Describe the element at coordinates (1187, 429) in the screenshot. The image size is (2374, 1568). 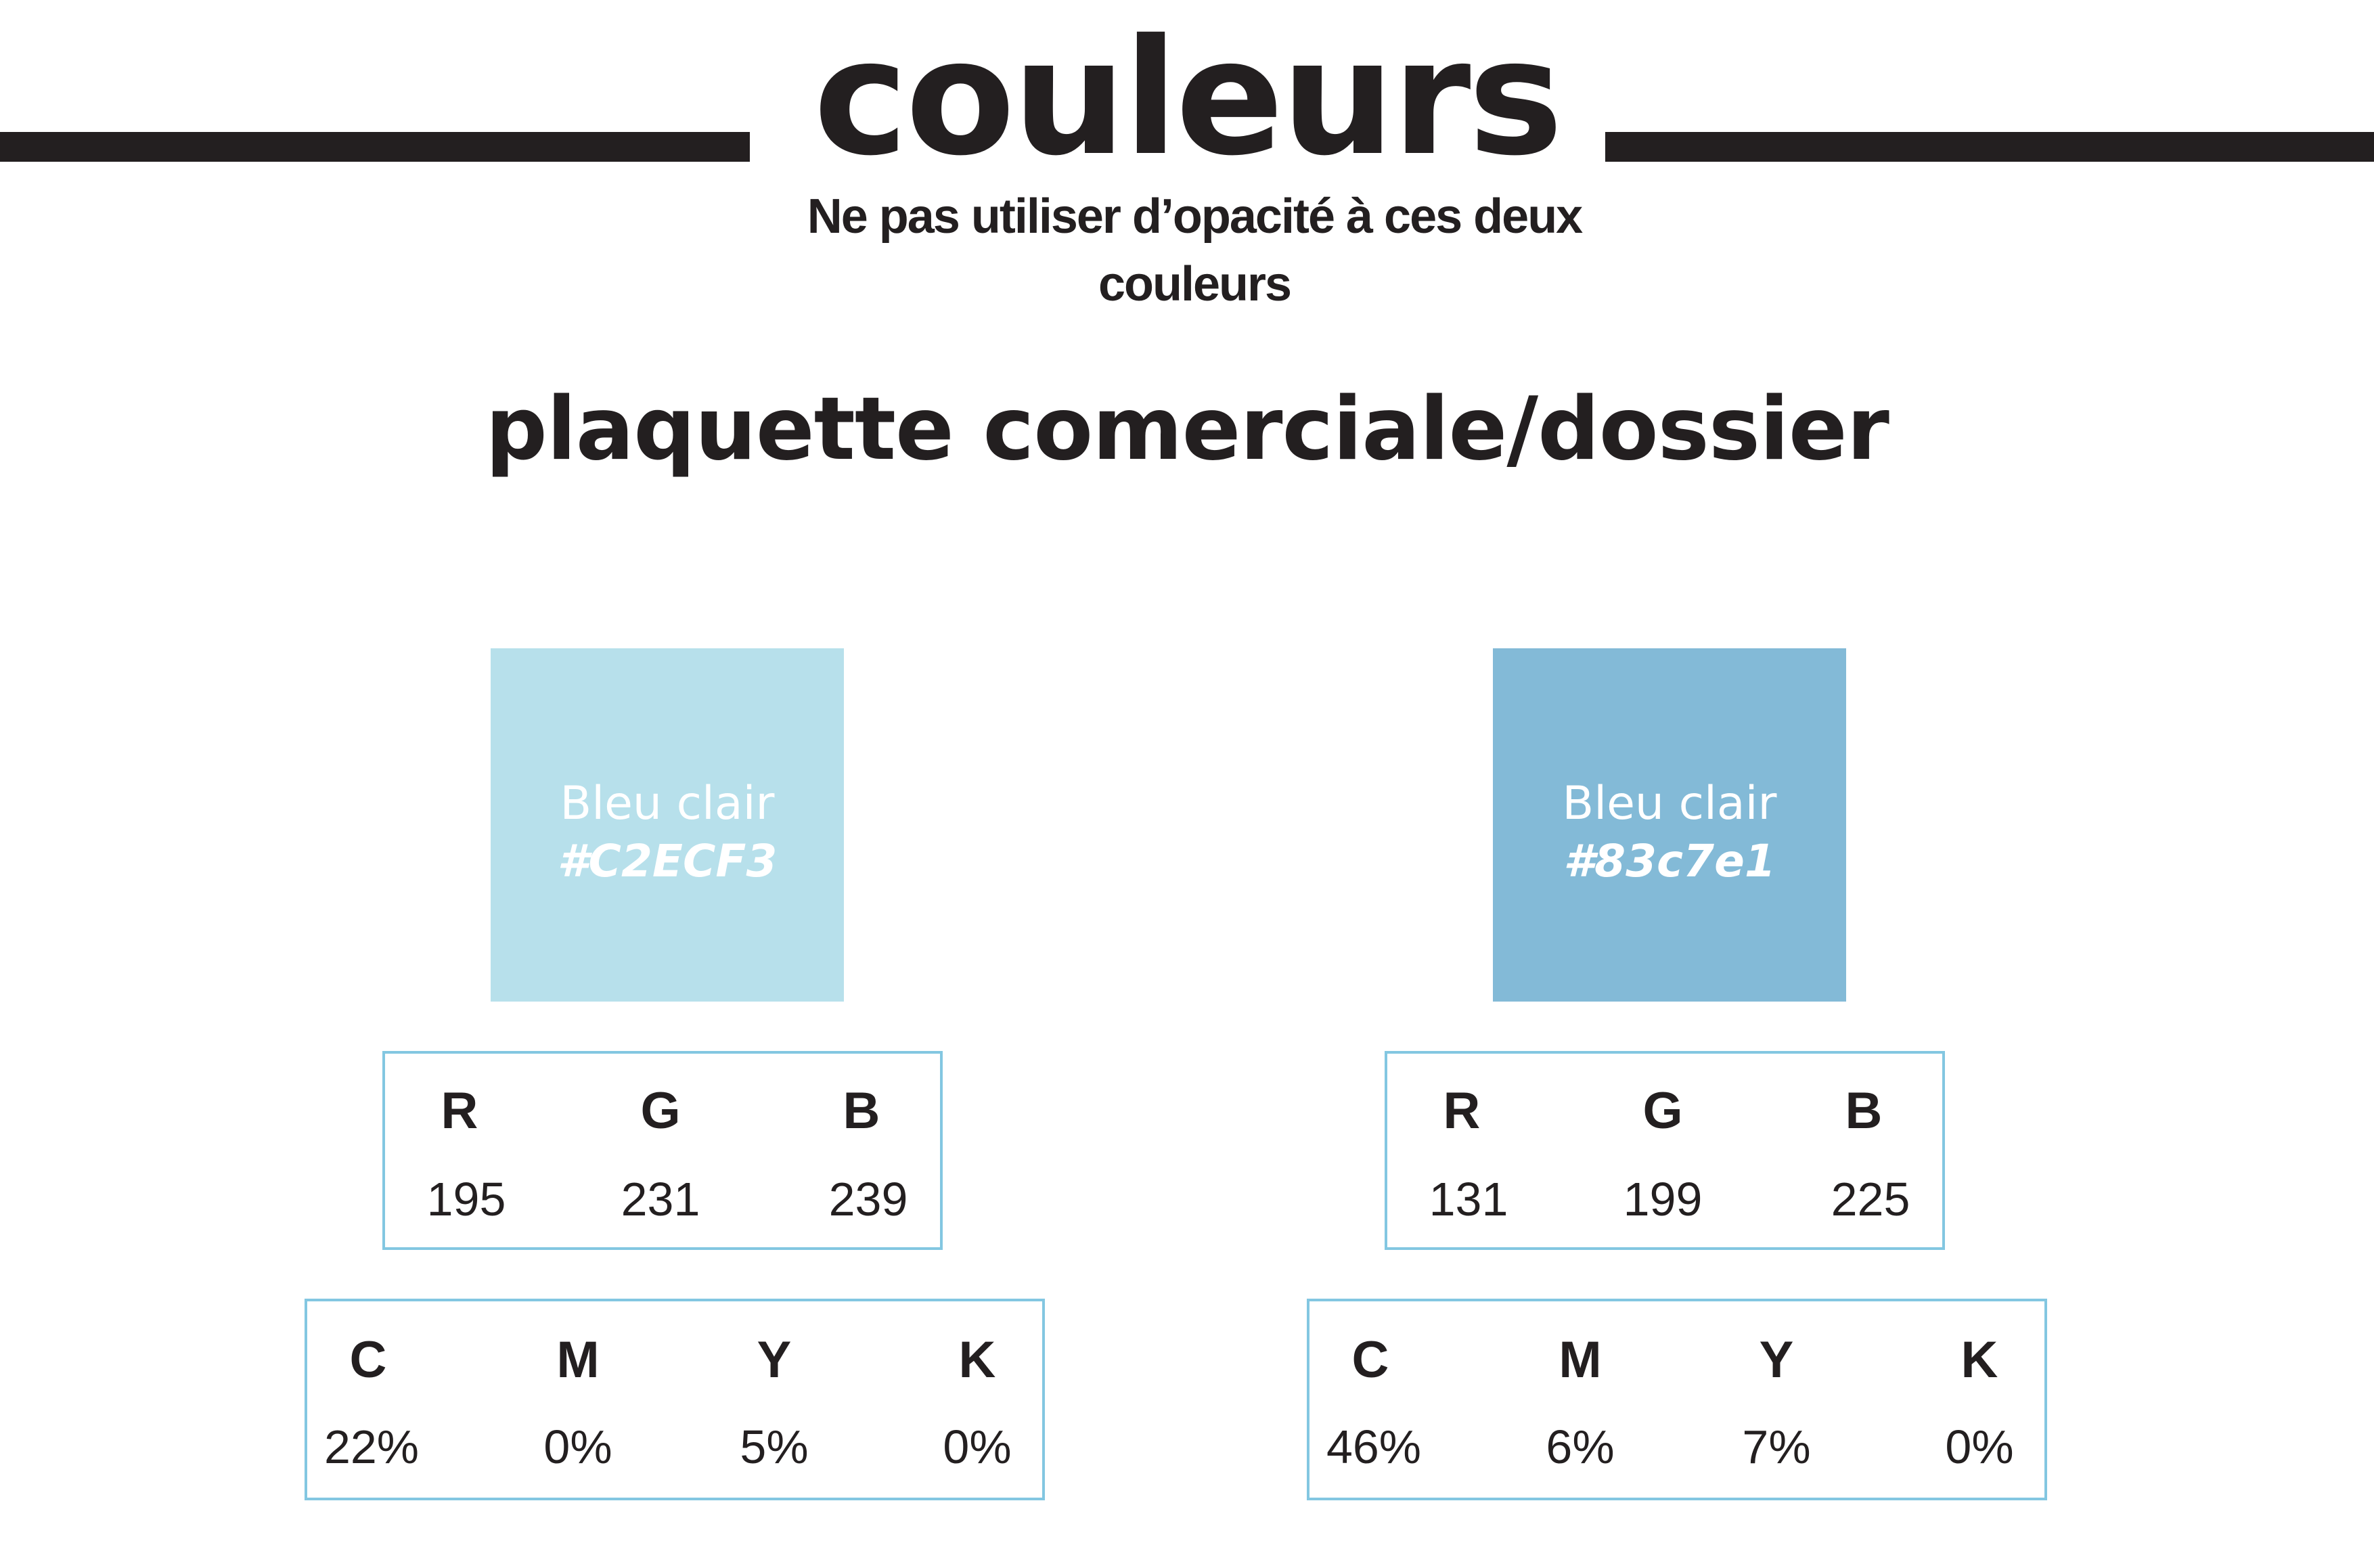
I see `section-heading: plaquette comerciale/dossier` at that location.